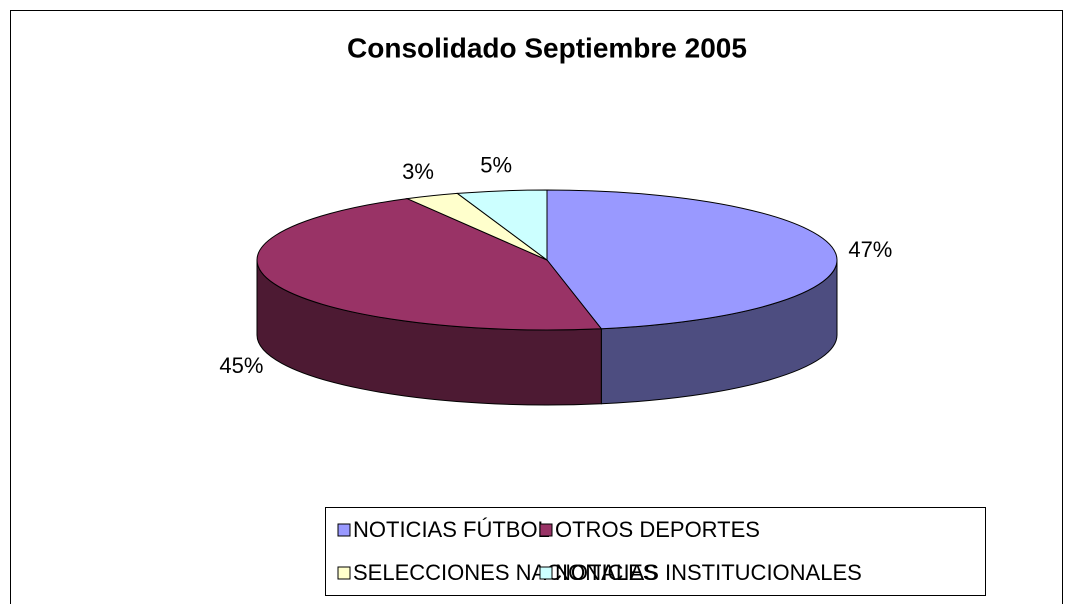 The width and height of the screenshot is (1077, 604). What do you see at coordinates (870, 249) in the screenshot?
I see `data-label: 47%` at bounding box center [870, 249].